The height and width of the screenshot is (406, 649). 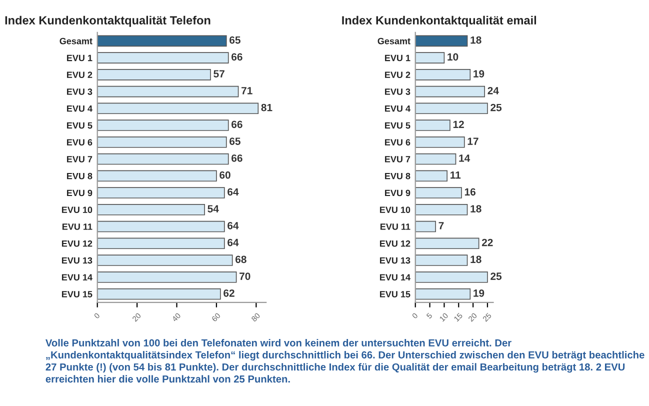 What do you see at coordinates (266, 108) in the screenshot?
I see `data-label: 81` at bounding box center [266, 108].